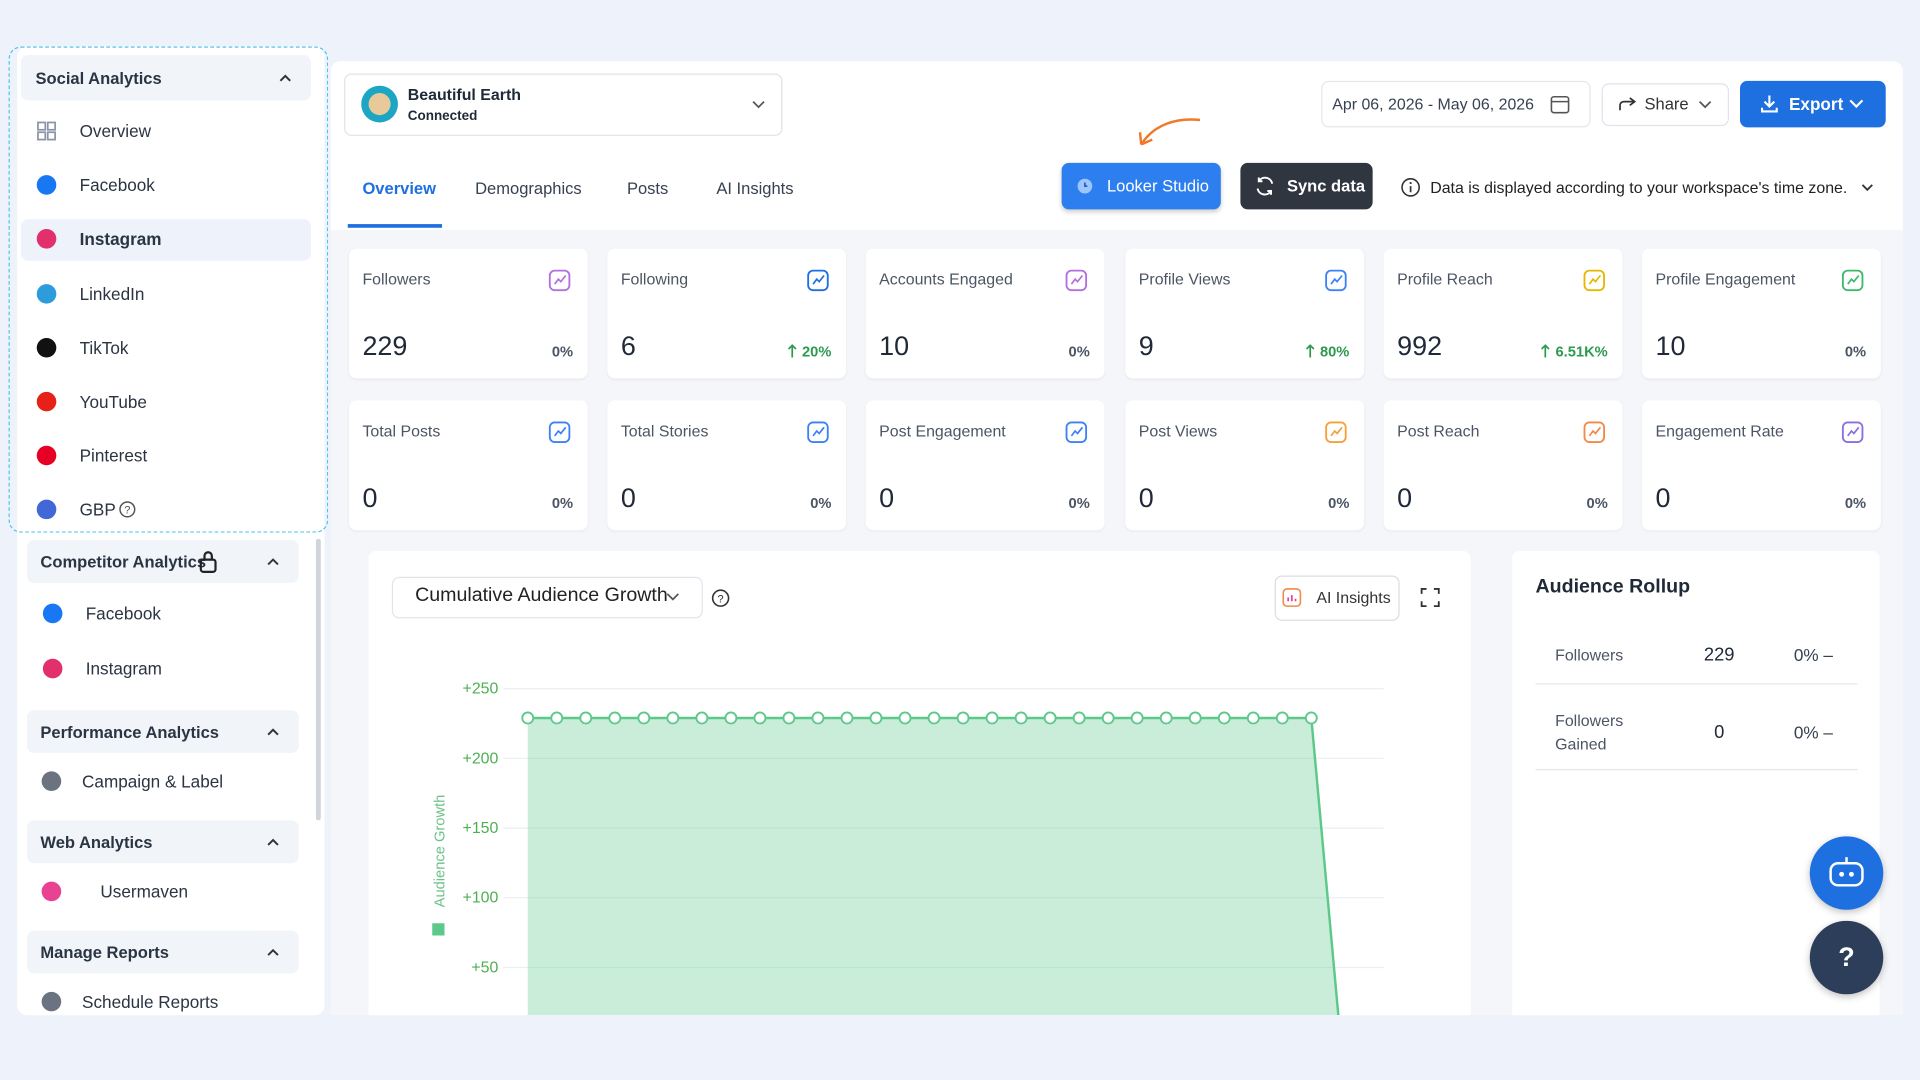 This screenshot has width=1920, height=1080. What do you see at coordinates (104, 347) in the screenshot?
I see `nav-item: TikTok` at bounding box center [104, 347].